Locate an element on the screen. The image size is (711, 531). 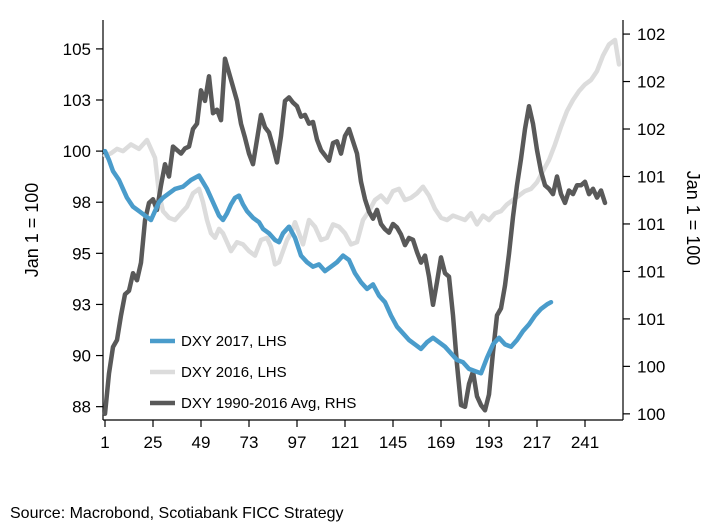
x-tick-label: 241 is located at coordinates (585, 442).